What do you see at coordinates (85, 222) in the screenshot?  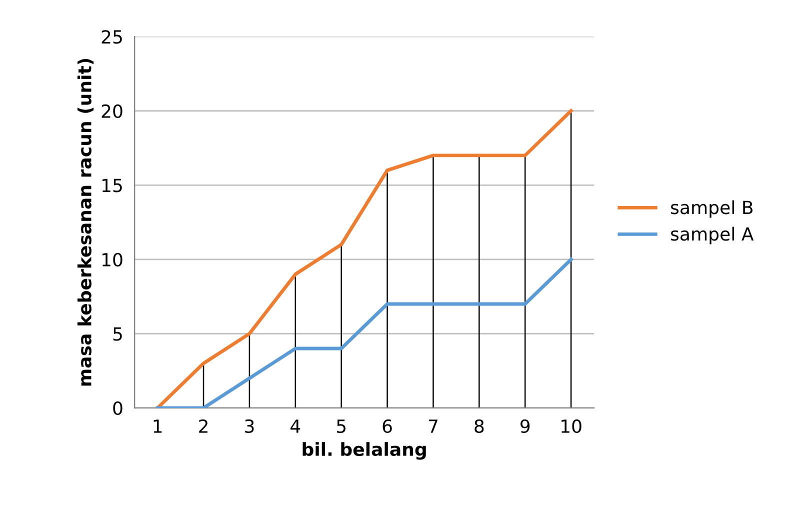 I see `y-axis-title: masa keberkesanan racun (unit)` at bounding box center [85, 222].